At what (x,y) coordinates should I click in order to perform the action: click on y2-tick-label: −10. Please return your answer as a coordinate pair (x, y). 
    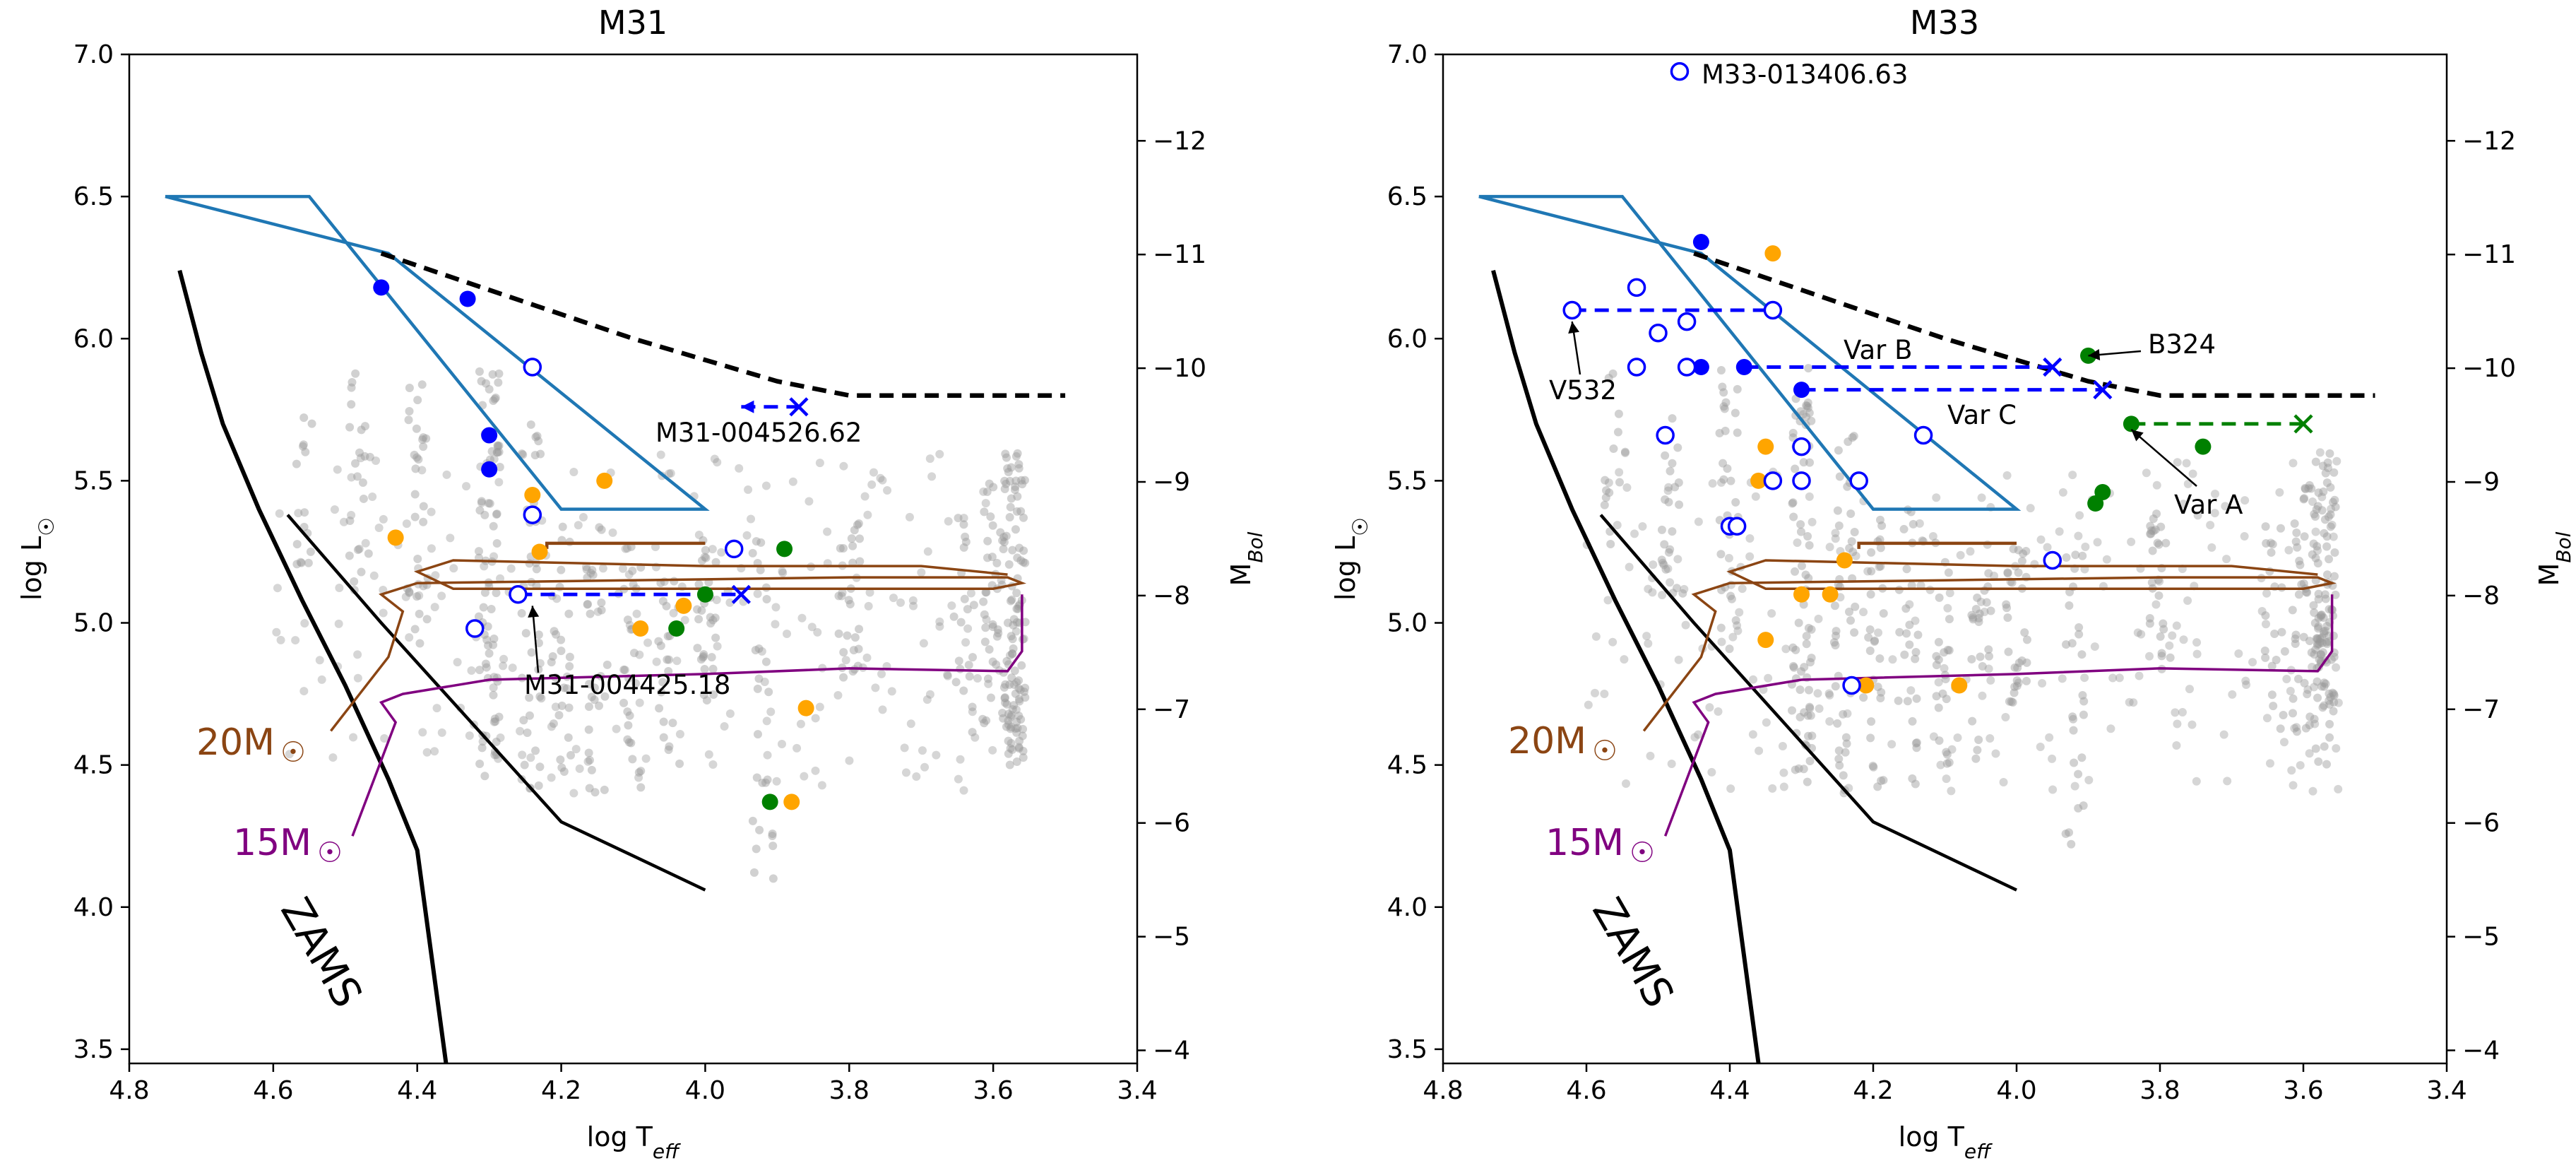
    Looking at the image, I should click on (2489, 368).